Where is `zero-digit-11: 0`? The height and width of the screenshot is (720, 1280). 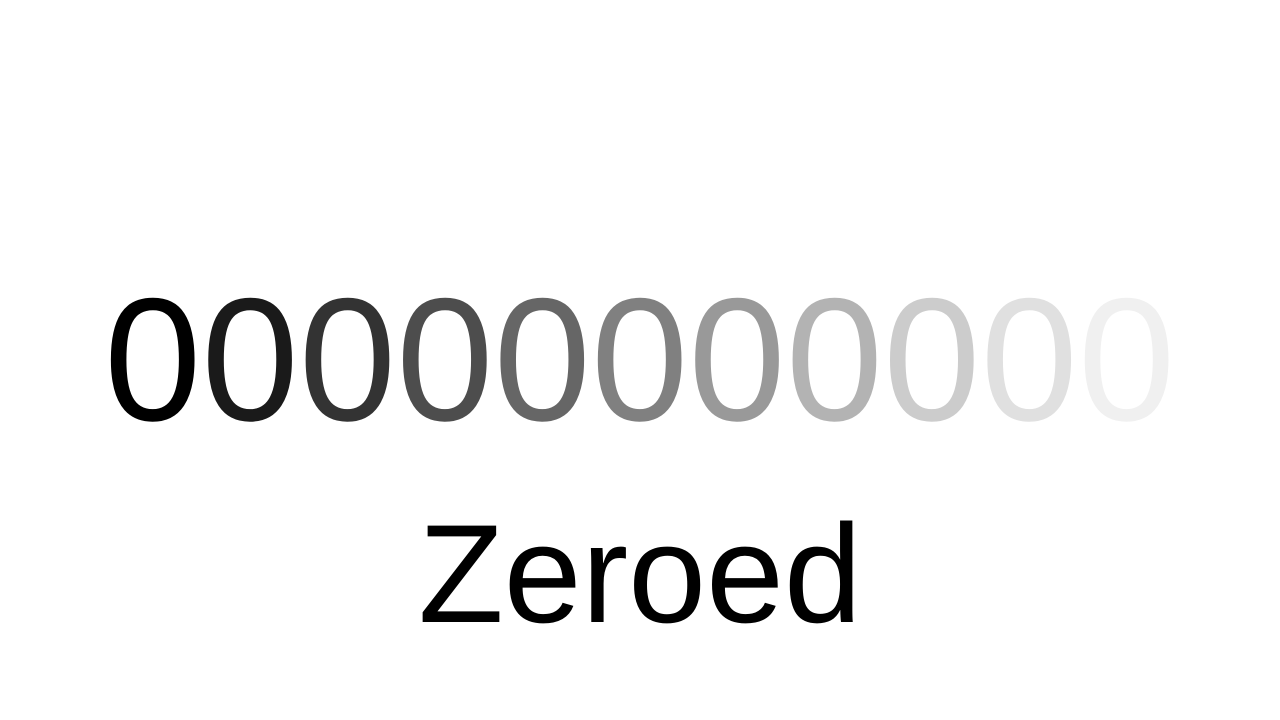
zero-digit-11: 0 is located at coordinates (1126, 360).